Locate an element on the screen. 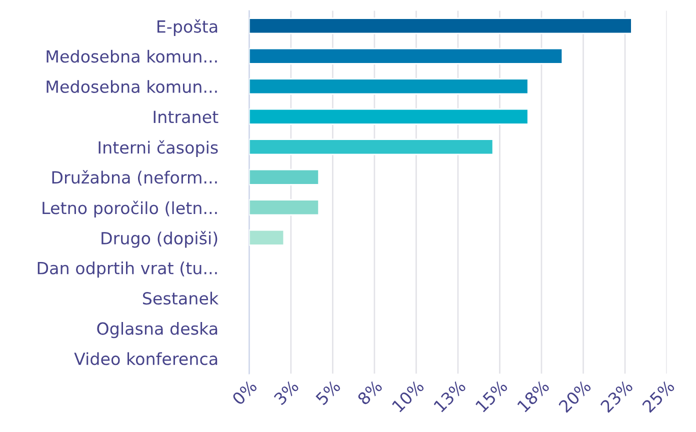 This screenshot has width=696, height=432. y-tick-label: Intranet is located at coordinates (186, 117).